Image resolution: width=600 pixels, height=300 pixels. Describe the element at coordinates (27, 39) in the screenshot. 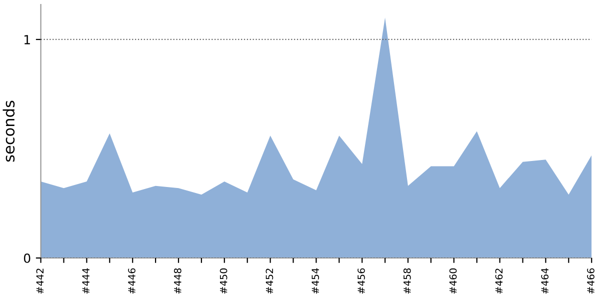

I see `y-tick-label: 1` at that location.